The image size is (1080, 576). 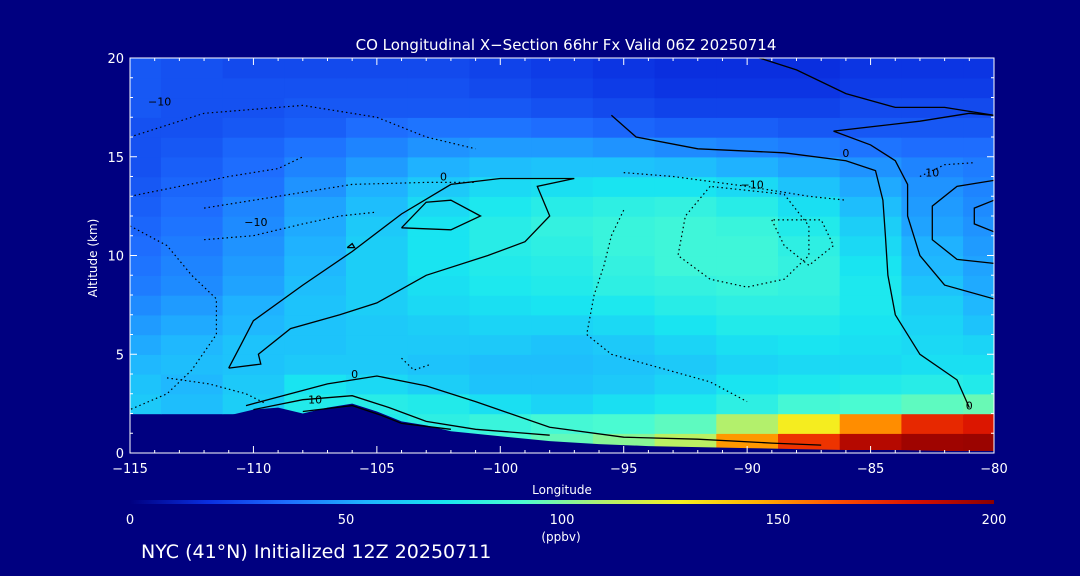 What do you see at coordinates (377, 469) in the screenshot?
I see `x-tick-label: −105` at bounding box center [377, 469].